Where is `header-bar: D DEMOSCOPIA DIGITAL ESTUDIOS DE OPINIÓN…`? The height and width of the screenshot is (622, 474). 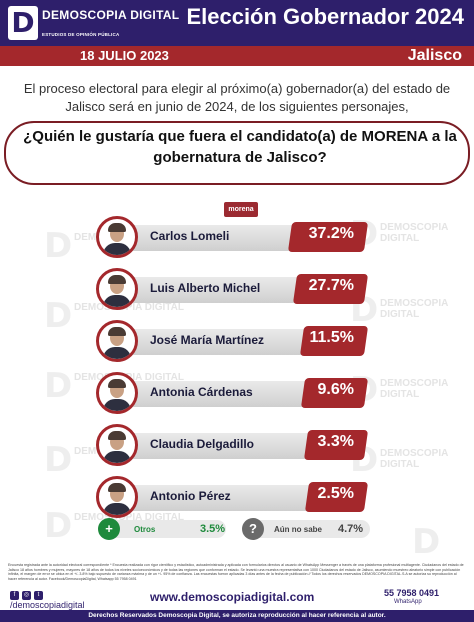
header-bar: D DEMOSCOPIA DIGITAL ESTUDIOS DE OPINIÓN… is located at coordinates (237, 23).